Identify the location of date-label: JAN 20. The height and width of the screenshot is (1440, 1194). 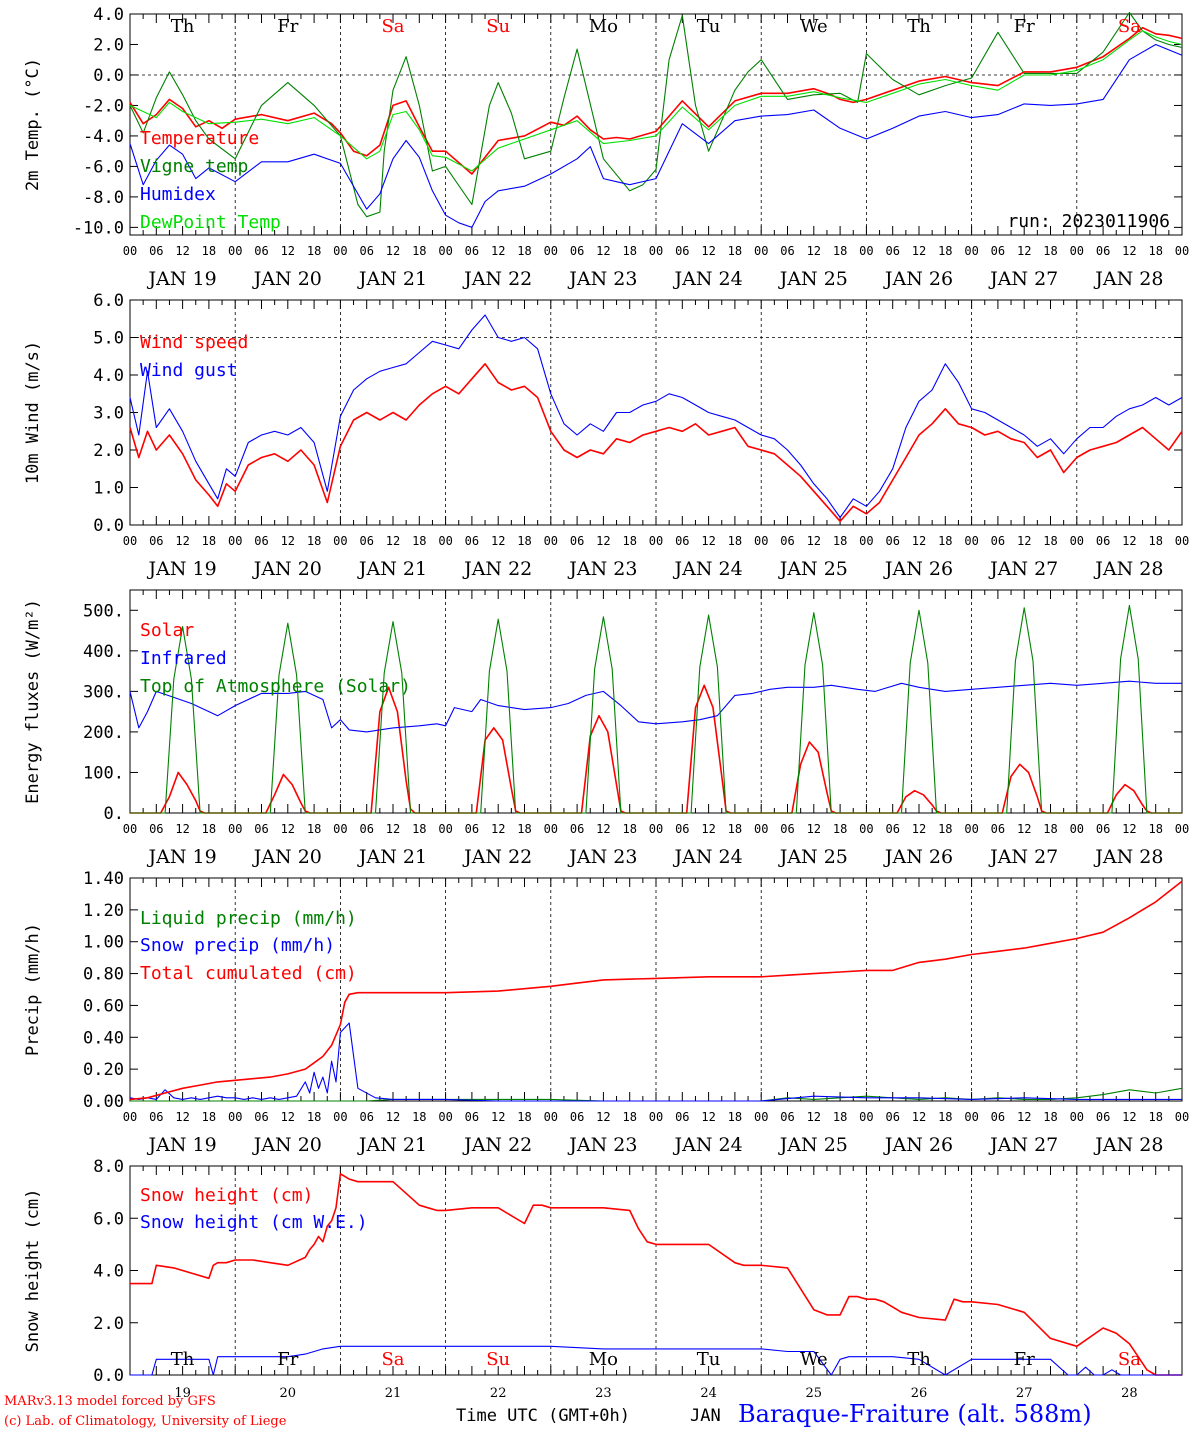
(287, 569).